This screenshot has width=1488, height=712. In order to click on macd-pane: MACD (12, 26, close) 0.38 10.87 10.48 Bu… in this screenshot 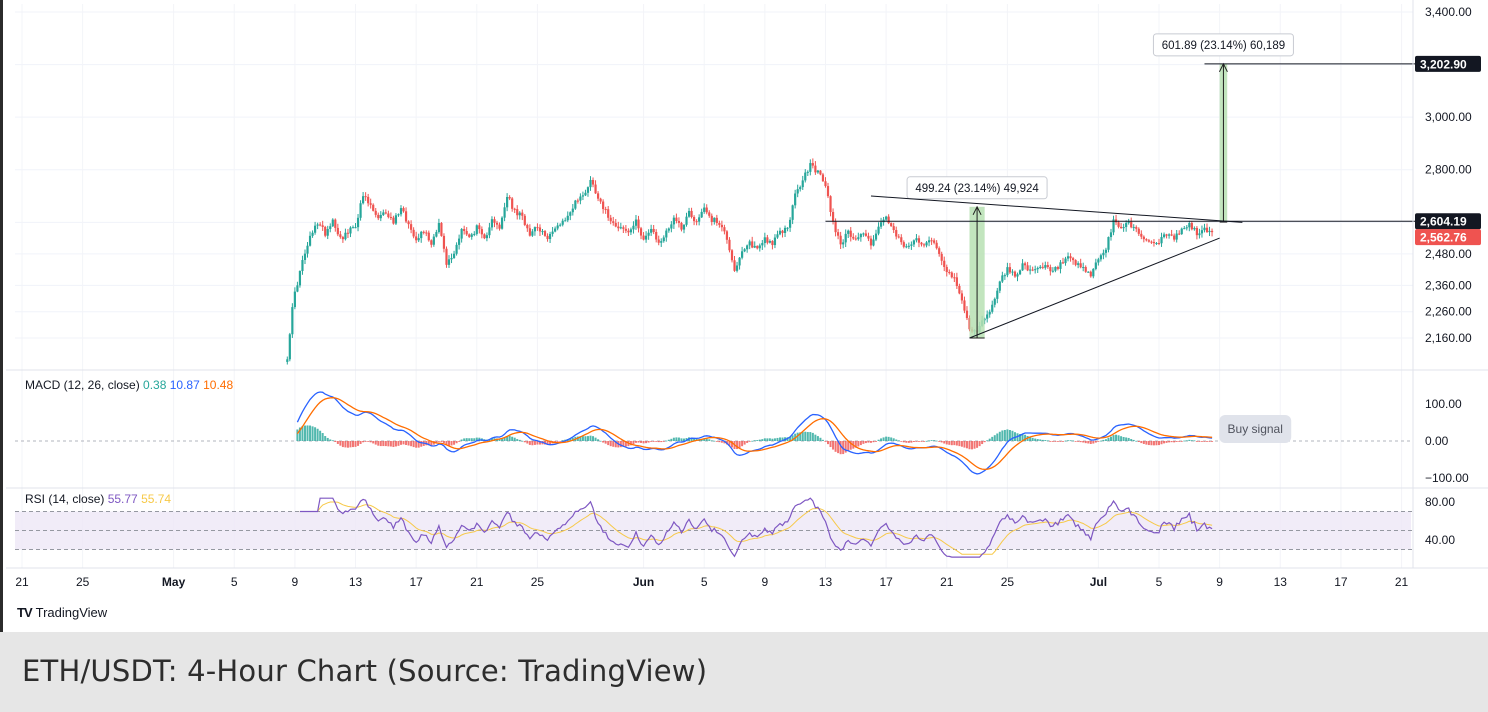, I will do `click(714, 426)`.